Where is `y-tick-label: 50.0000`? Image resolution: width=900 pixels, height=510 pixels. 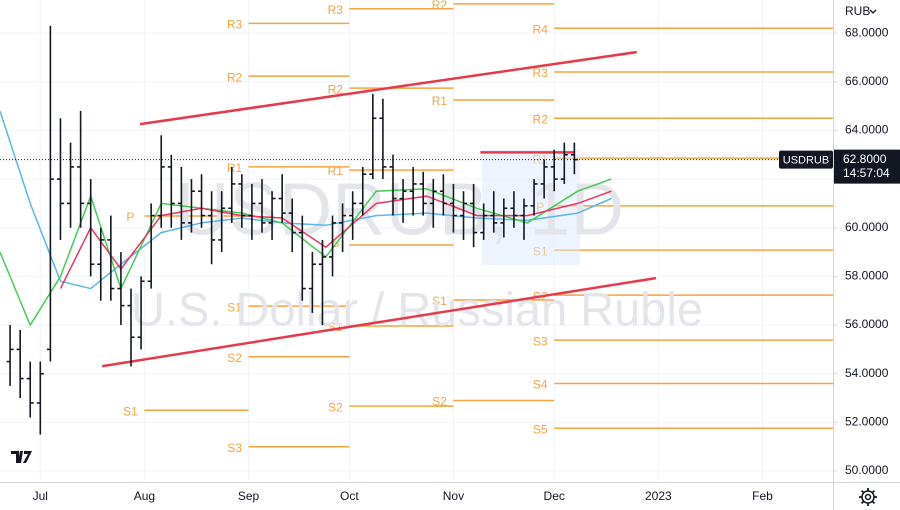
y-tick-label: 50.0000 is located at coordinates (867, 470).